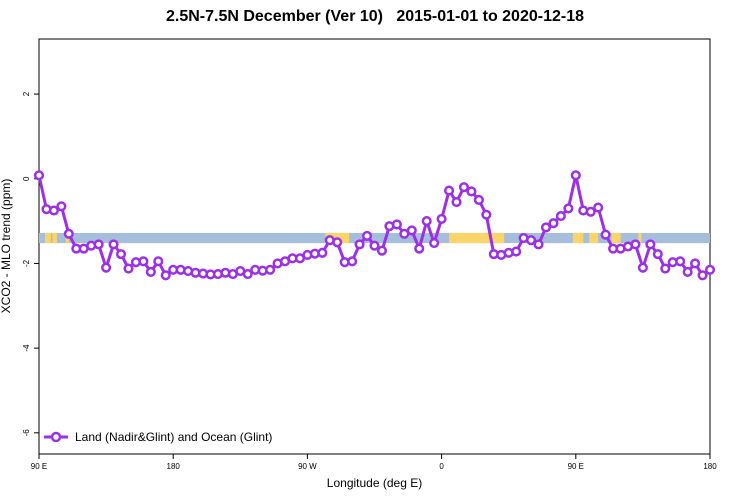  I want to click on y-axis-label: XCO2 - MLO trend (ppm), so click(6, 246).